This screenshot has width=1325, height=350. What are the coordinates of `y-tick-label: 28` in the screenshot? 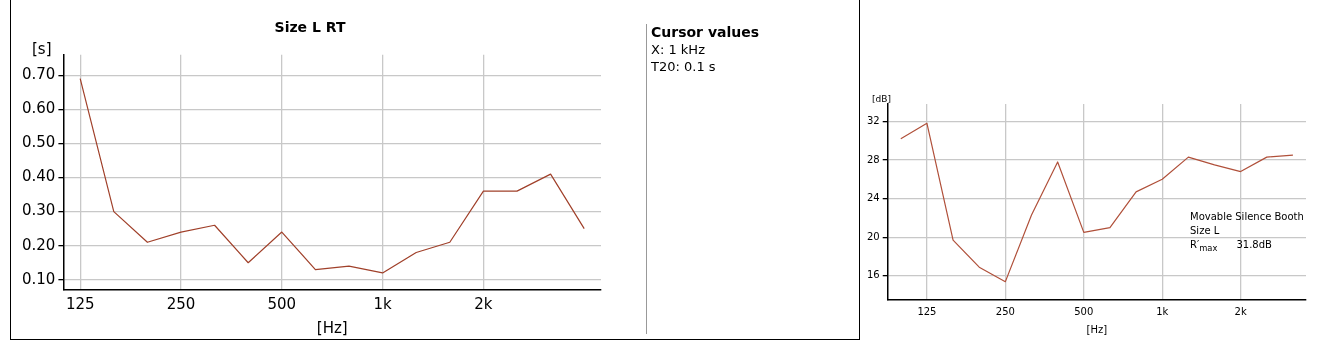 It's located at (873, 159).